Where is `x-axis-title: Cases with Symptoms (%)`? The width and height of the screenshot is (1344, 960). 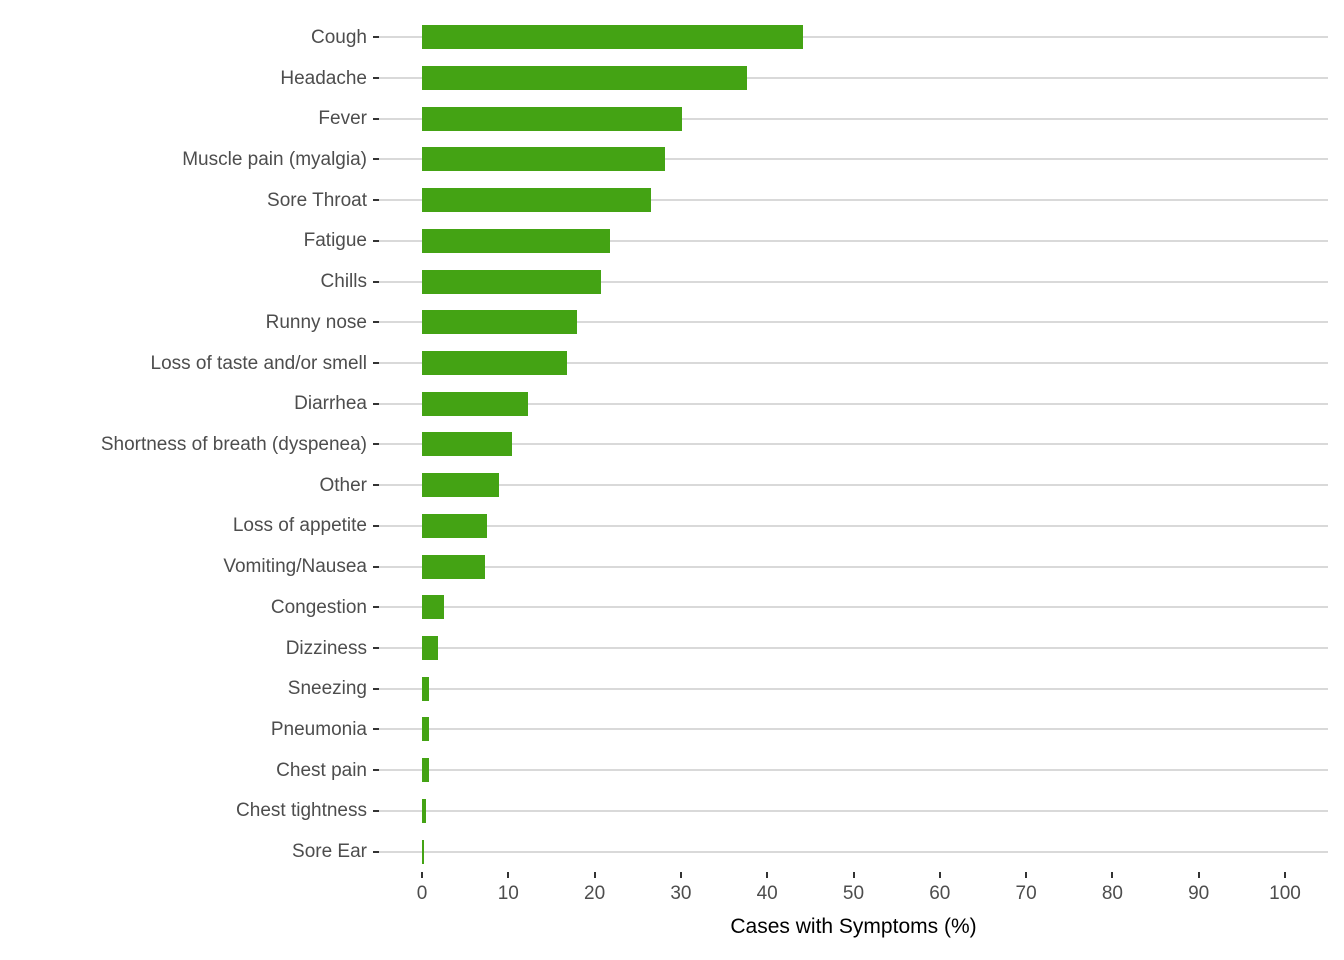
x-axis-title: Cases with Symptoms (%) is located at coordinates (853, 926).